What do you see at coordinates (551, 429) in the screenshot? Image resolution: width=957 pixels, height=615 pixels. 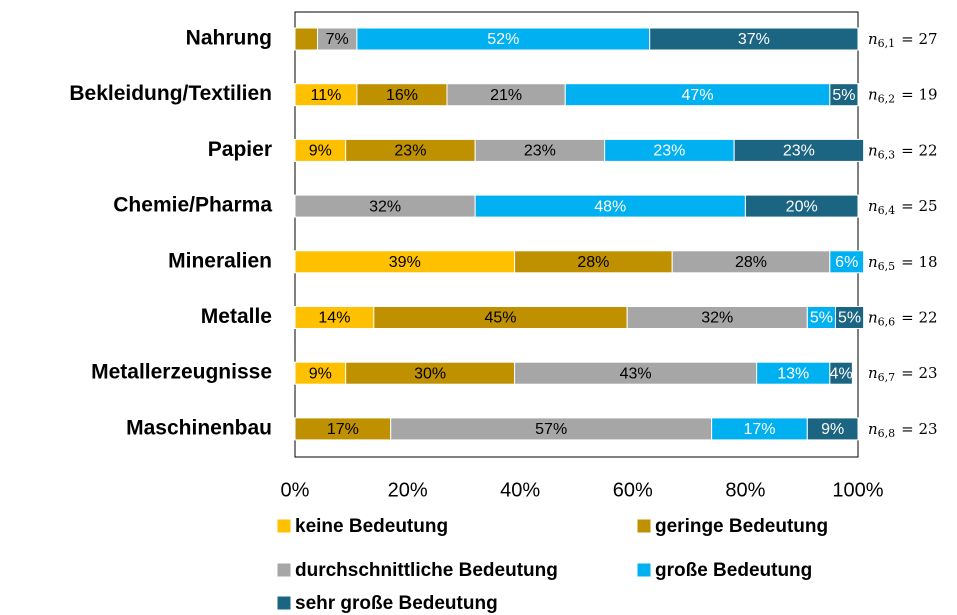 I see `value-label: 57%` at bounding box center [551, 429].